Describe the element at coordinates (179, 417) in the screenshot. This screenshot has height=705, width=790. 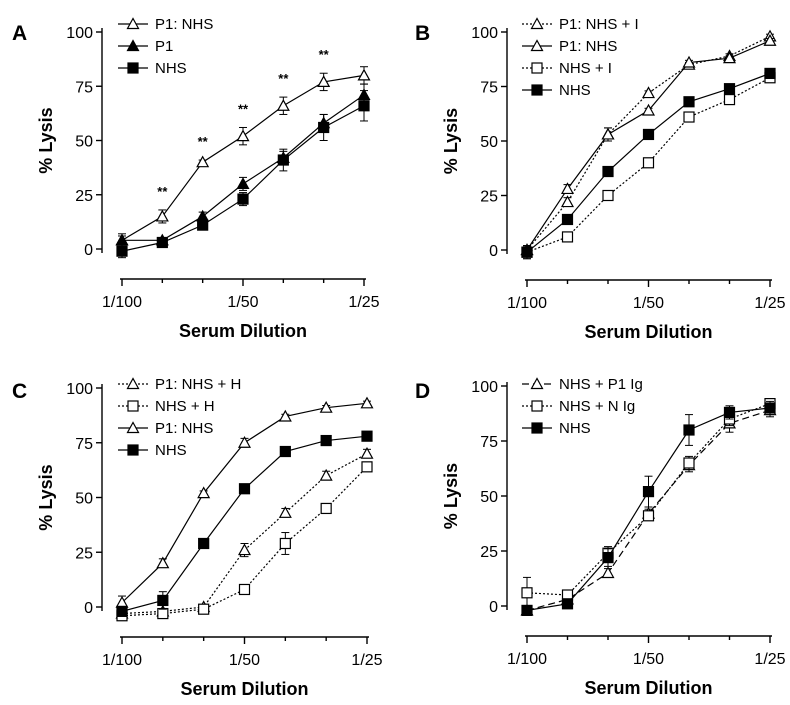
I see `legend: P1: NHS + H NHS + H P1: NHS NHS` at that location.